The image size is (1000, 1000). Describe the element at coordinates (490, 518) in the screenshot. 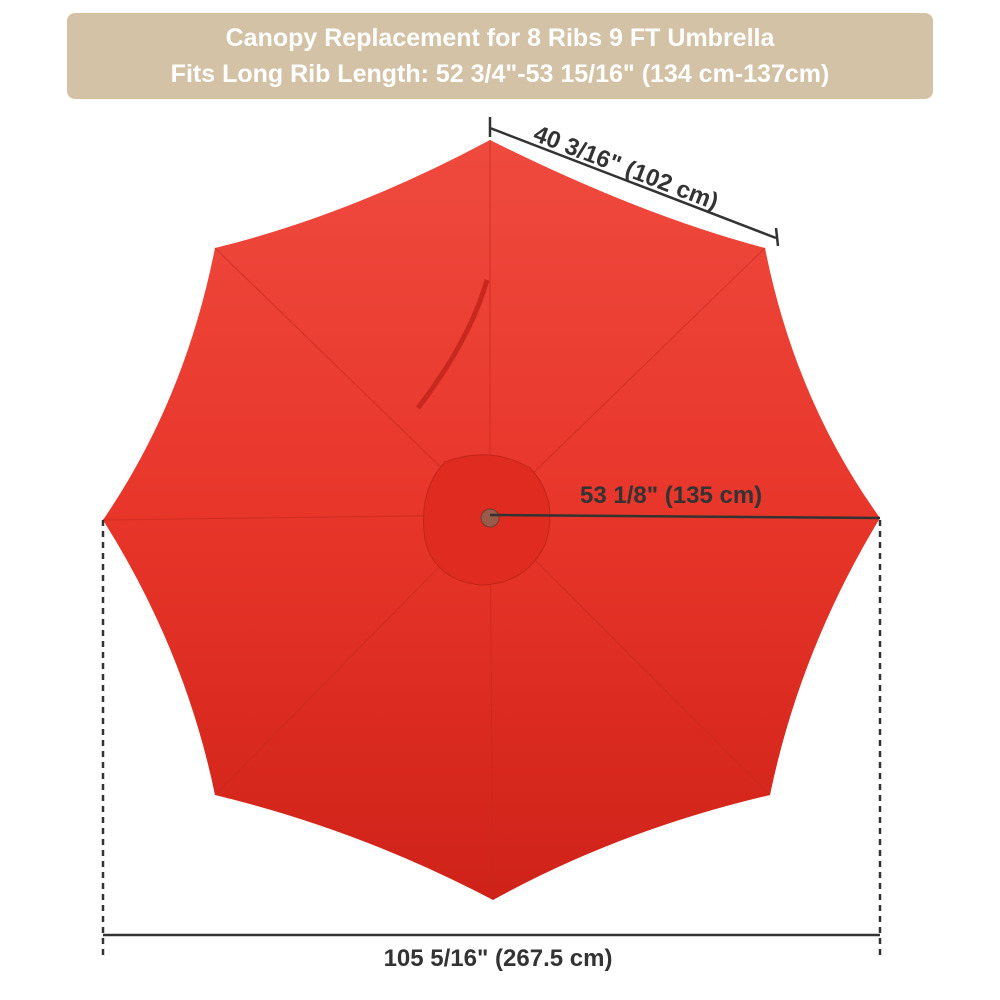

I see `finial-cap` at that location.